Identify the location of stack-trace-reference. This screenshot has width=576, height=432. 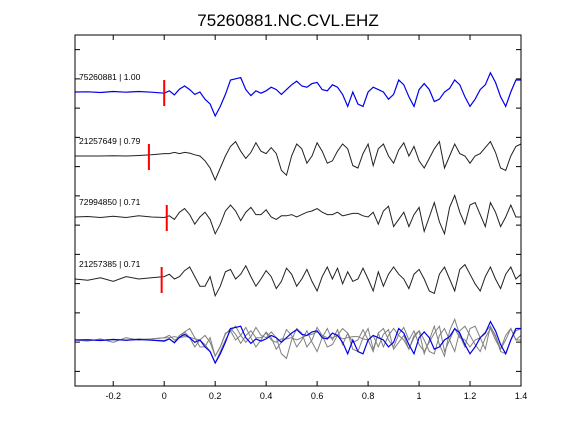
(297, 342).